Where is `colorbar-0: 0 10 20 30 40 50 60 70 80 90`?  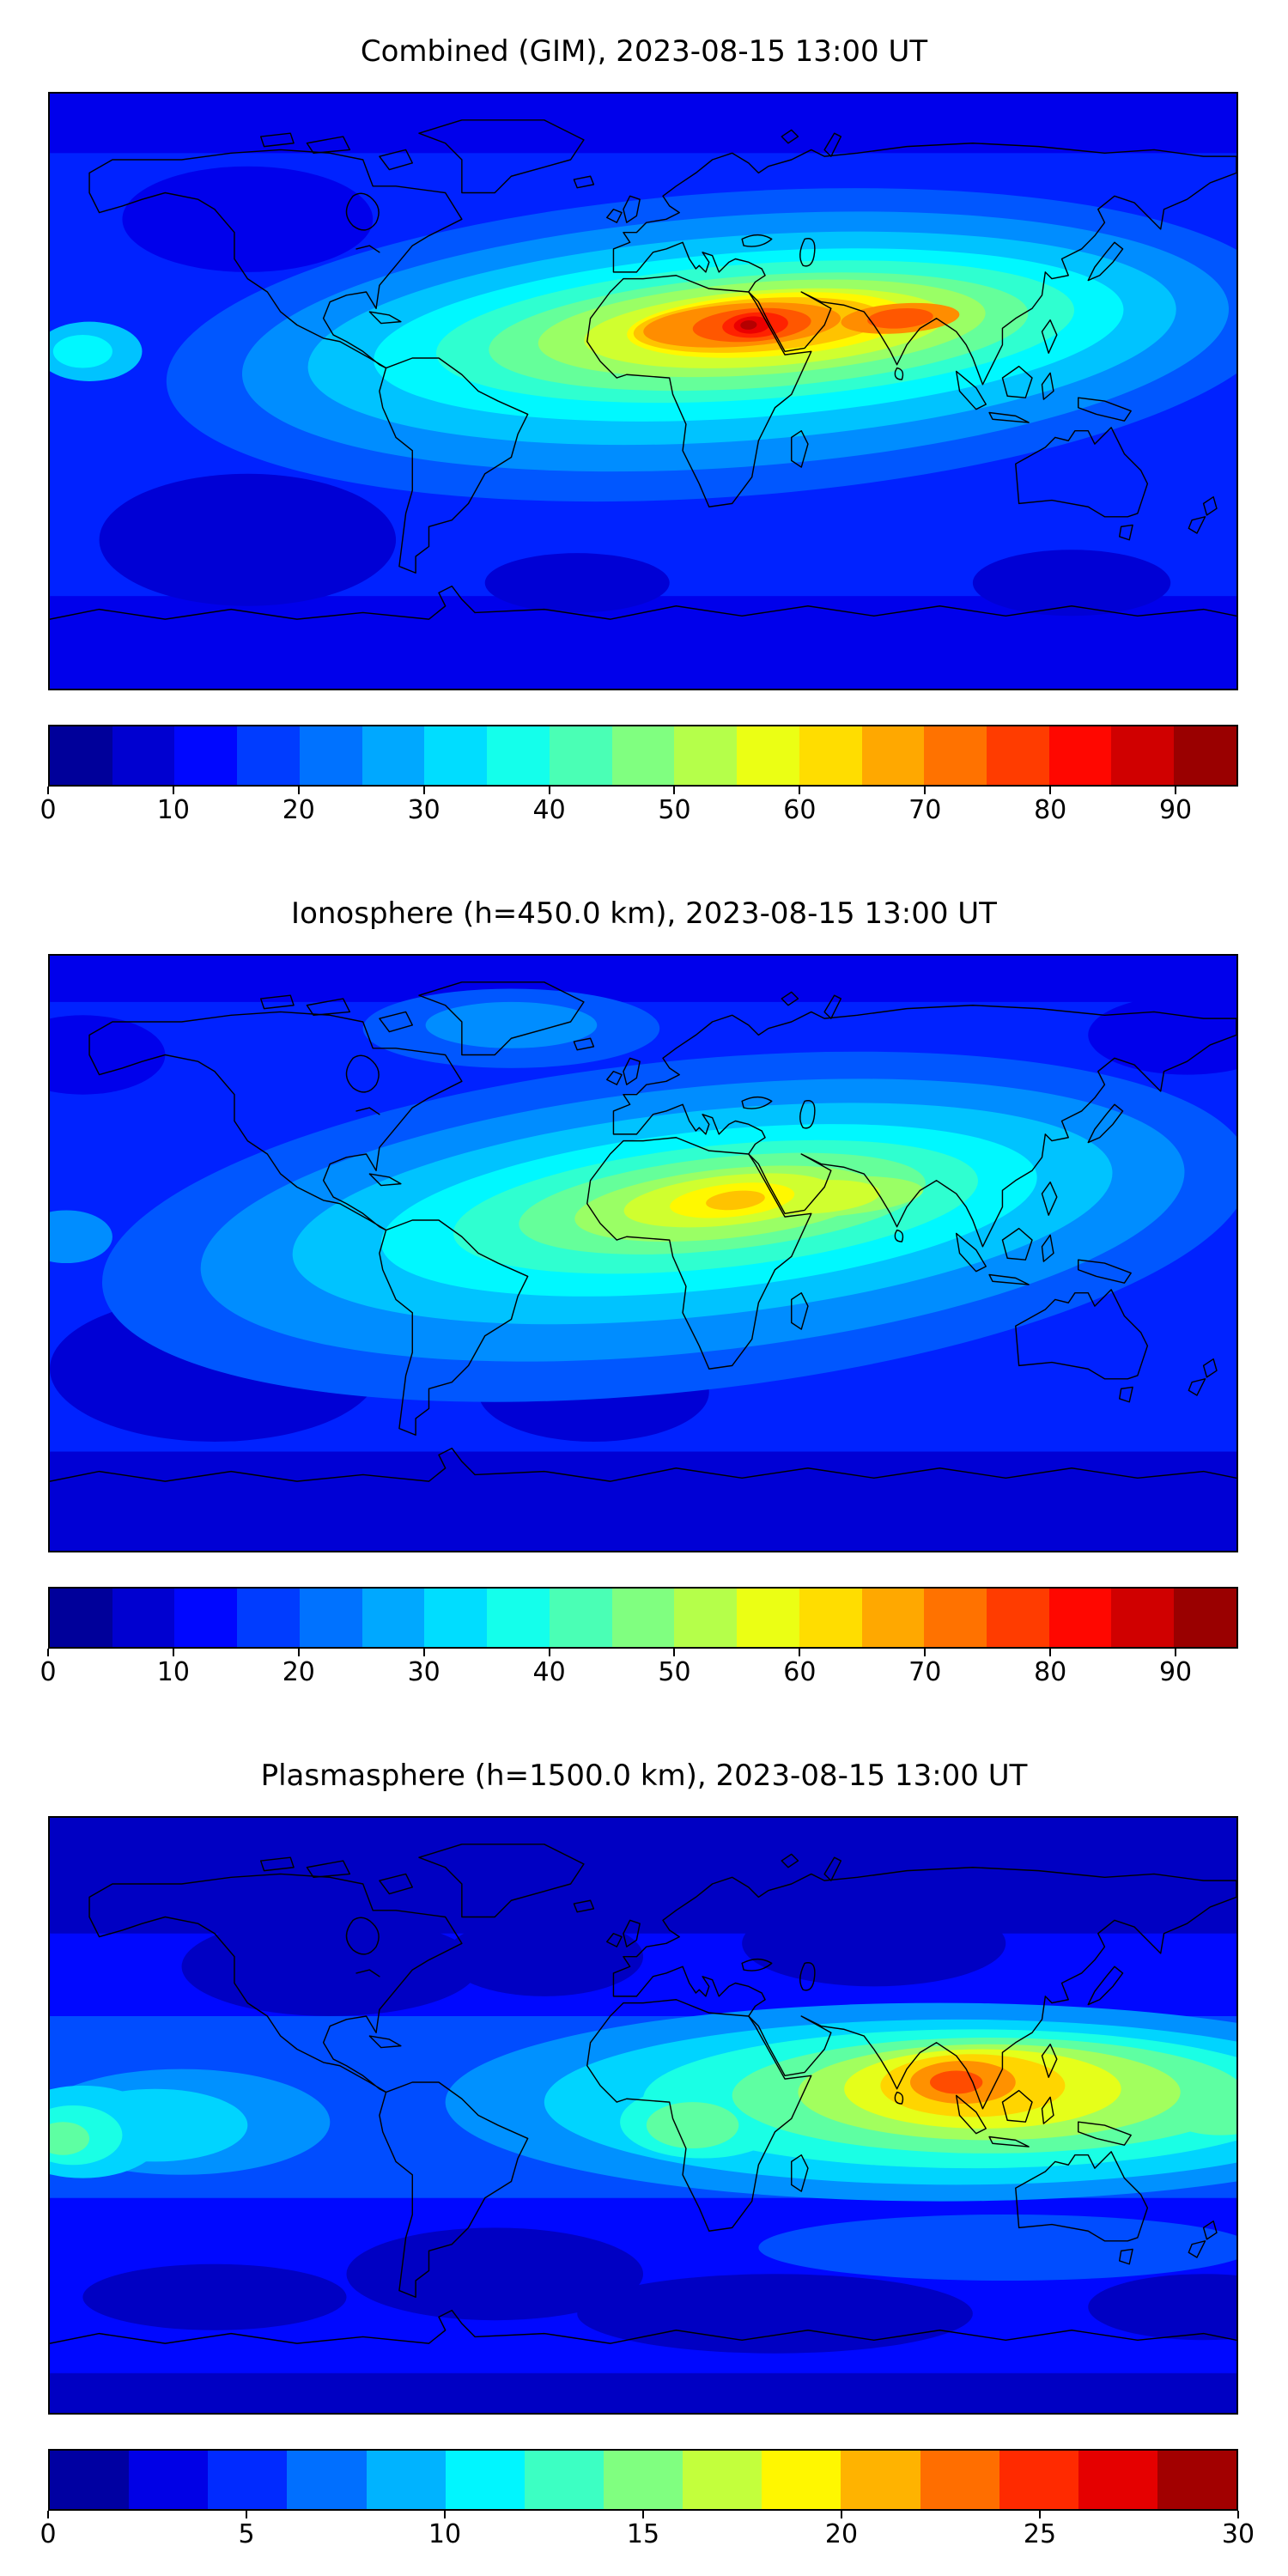 colorbar-0: 0 10 20 30 40 50 60 70 80 90 is located at coordinates (638, 777).